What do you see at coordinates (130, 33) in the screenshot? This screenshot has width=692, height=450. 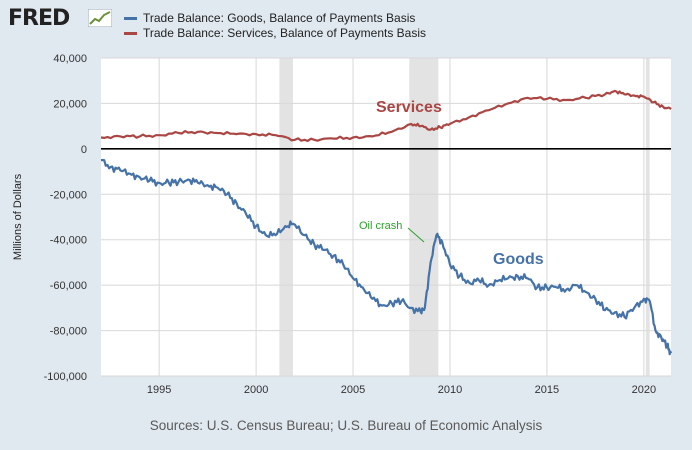 I see `legend-swatch-services` at bounding box center [130, 33].